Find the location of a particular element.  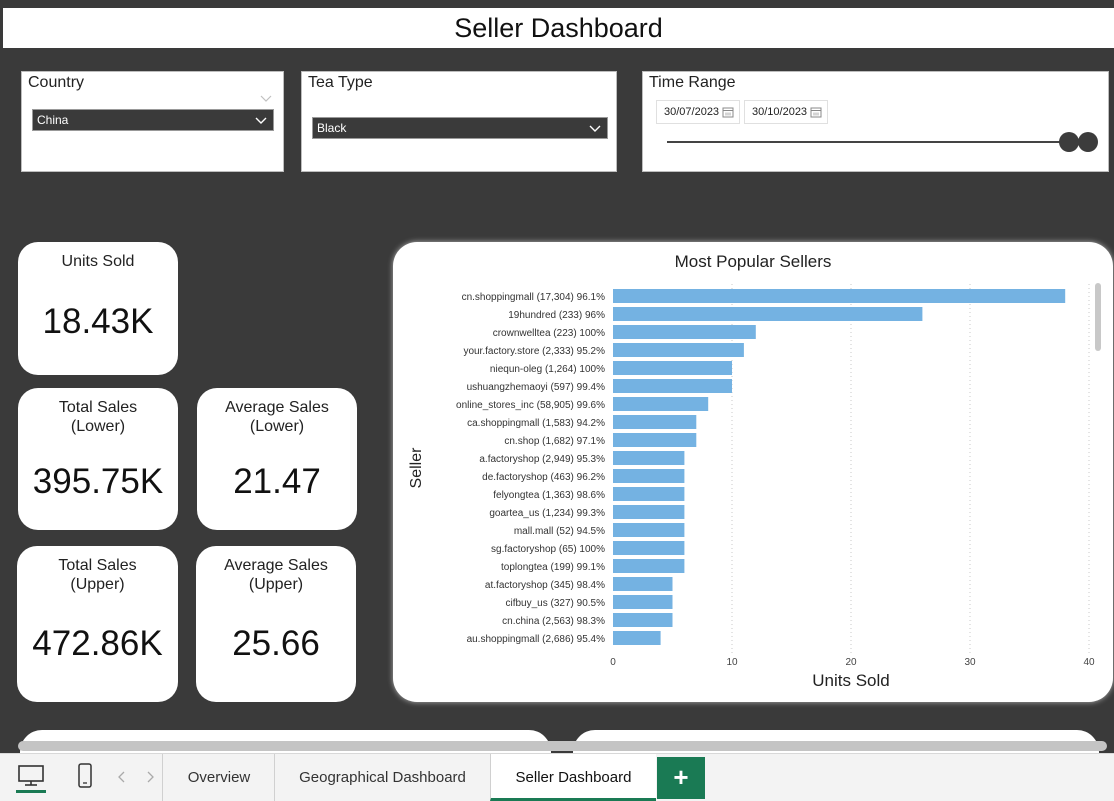

category-label: cifbuy_us (327) 90.5% is located at coordinates (555, 603).